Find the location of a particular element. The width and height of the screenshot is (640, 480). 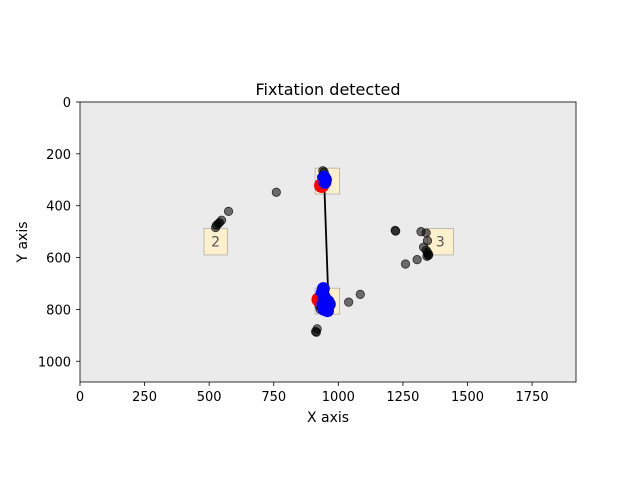

x-tick-label: 1750 is located at coordinates (532, 397).